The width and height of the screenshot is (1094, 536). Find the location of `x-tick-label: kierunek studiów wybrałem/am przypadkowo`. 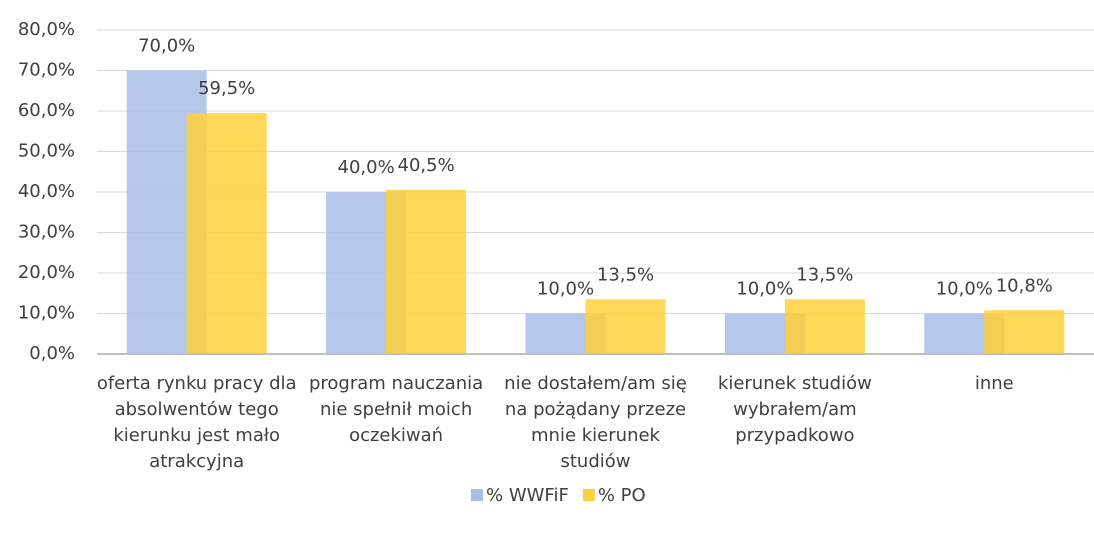

x-tick-label: kierunek studiów wybrałem/am przypadkowo is located at coordinates (794, 409).